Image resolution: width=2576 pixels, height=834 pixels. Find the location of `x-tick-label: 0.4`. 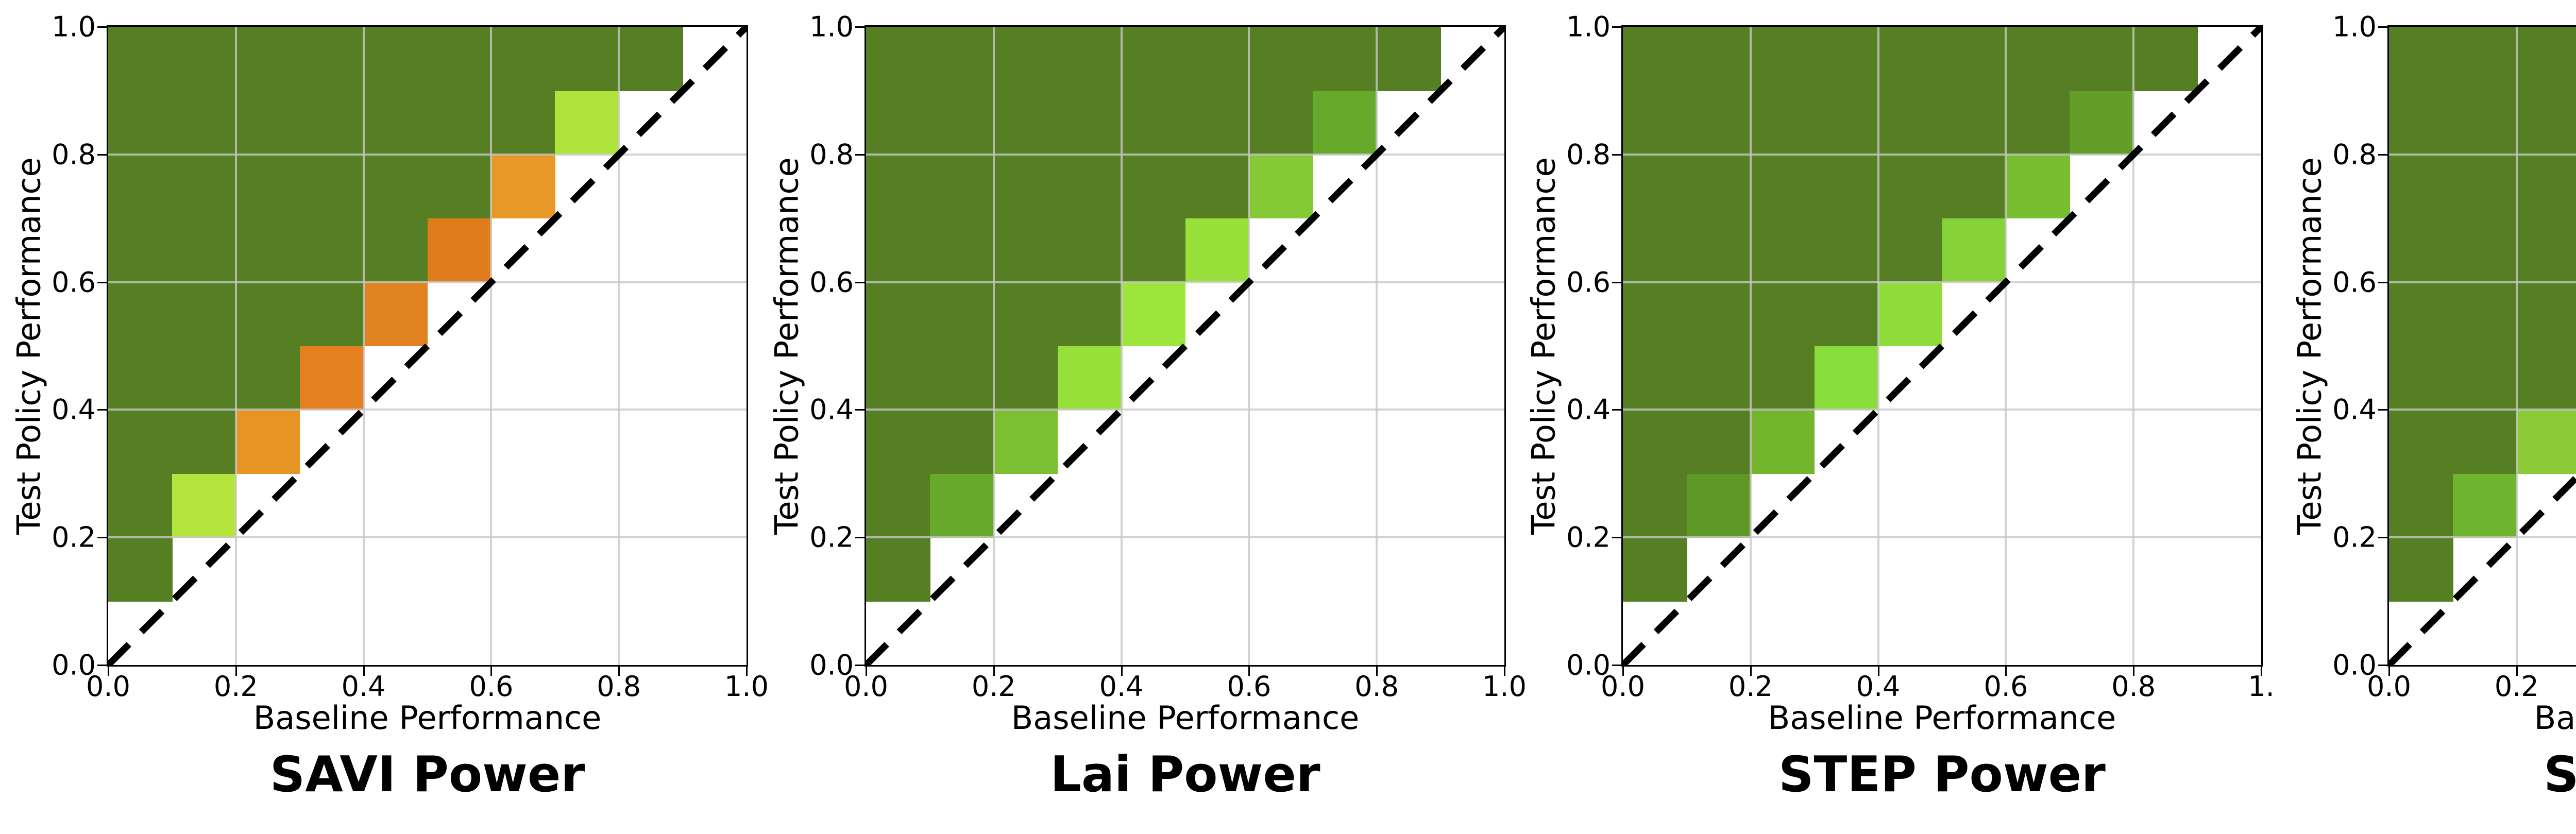

x-tick-label: 0.4 is located at coordinates (363, 686).